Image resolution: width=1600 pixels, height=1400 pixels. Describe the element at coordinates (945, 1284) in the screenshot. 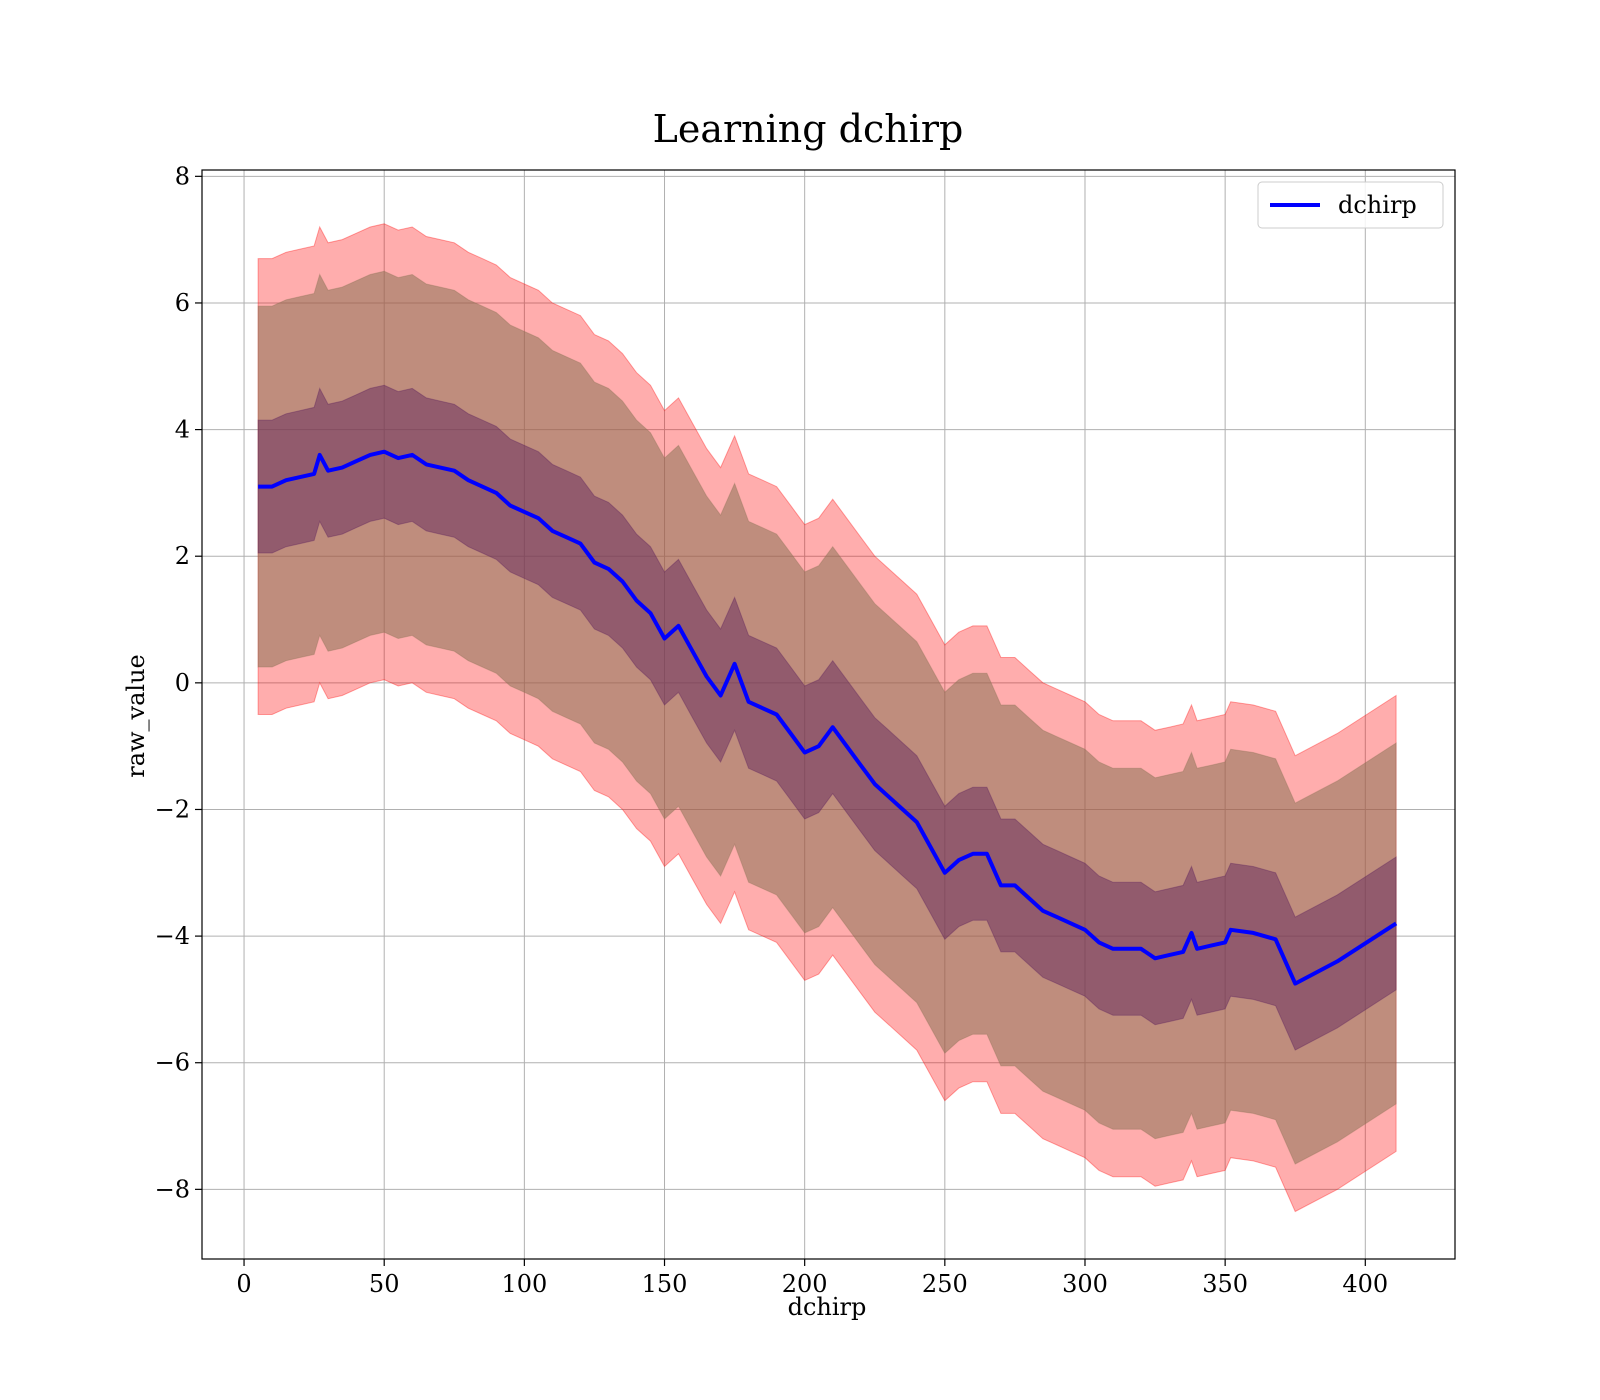

I see `x-tick-label: 250` at that location.